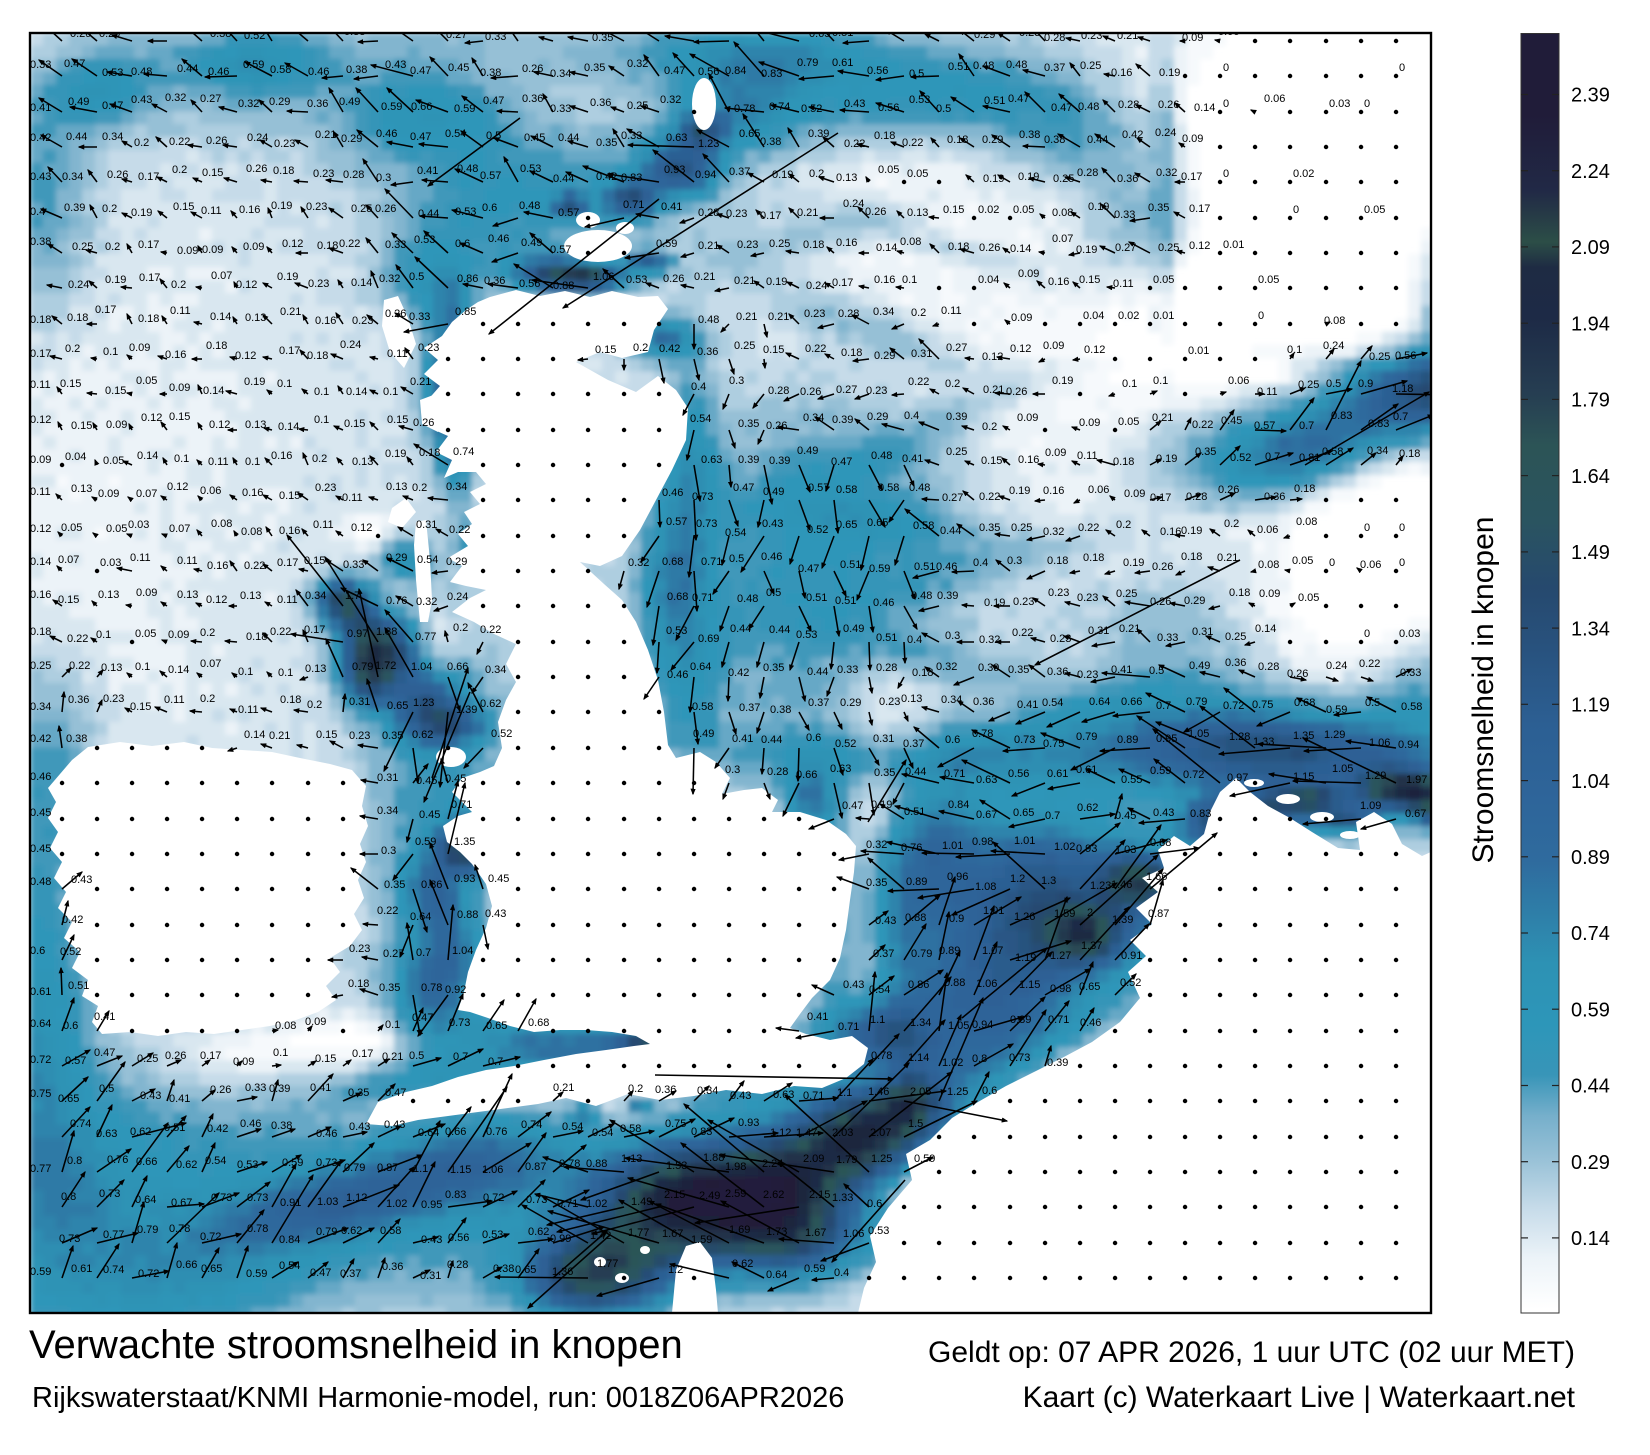 The height and width of the screenshot is (1455, 1650). Describe the element at coordinates (40, 1024) in the screenshot. I see `svg-text: 0.64` at that location.